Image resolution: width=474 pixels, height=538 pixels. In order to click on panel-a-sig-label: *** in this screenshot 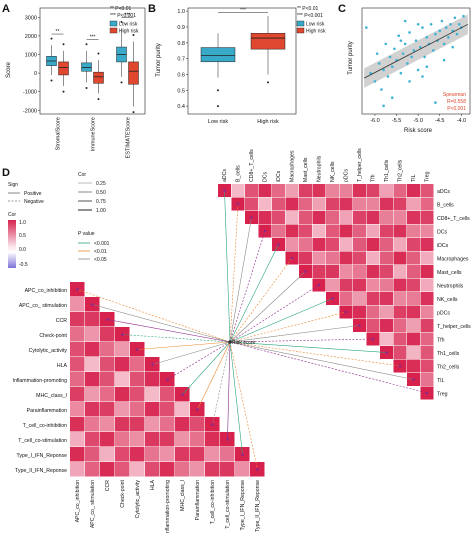, I will do `click(93, 38)`.